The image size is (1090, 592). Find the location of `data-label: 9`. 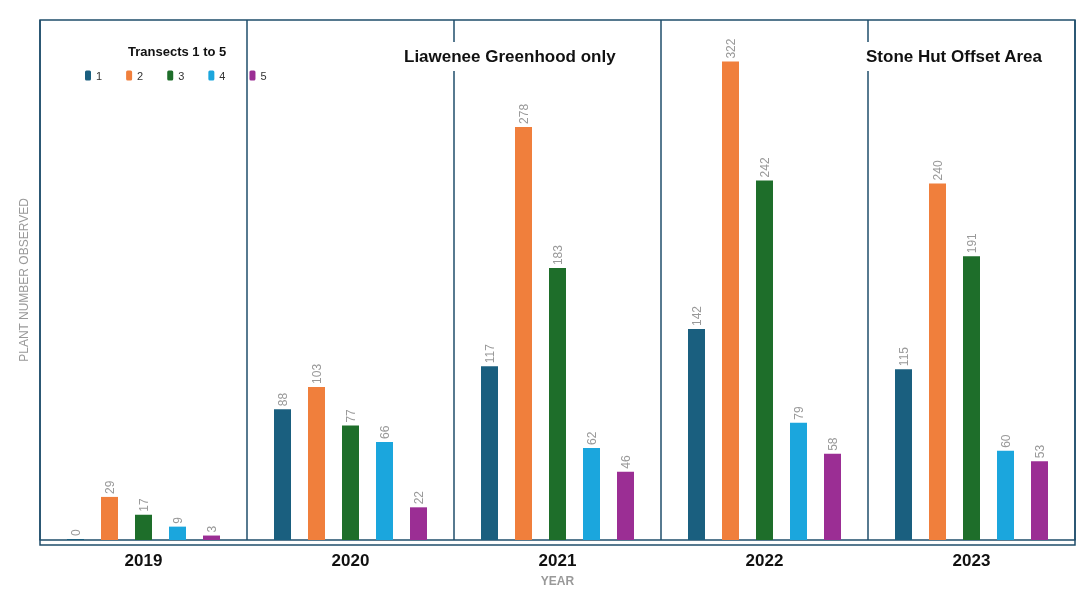

data-label: 9 is located at coordinates (177, 520).